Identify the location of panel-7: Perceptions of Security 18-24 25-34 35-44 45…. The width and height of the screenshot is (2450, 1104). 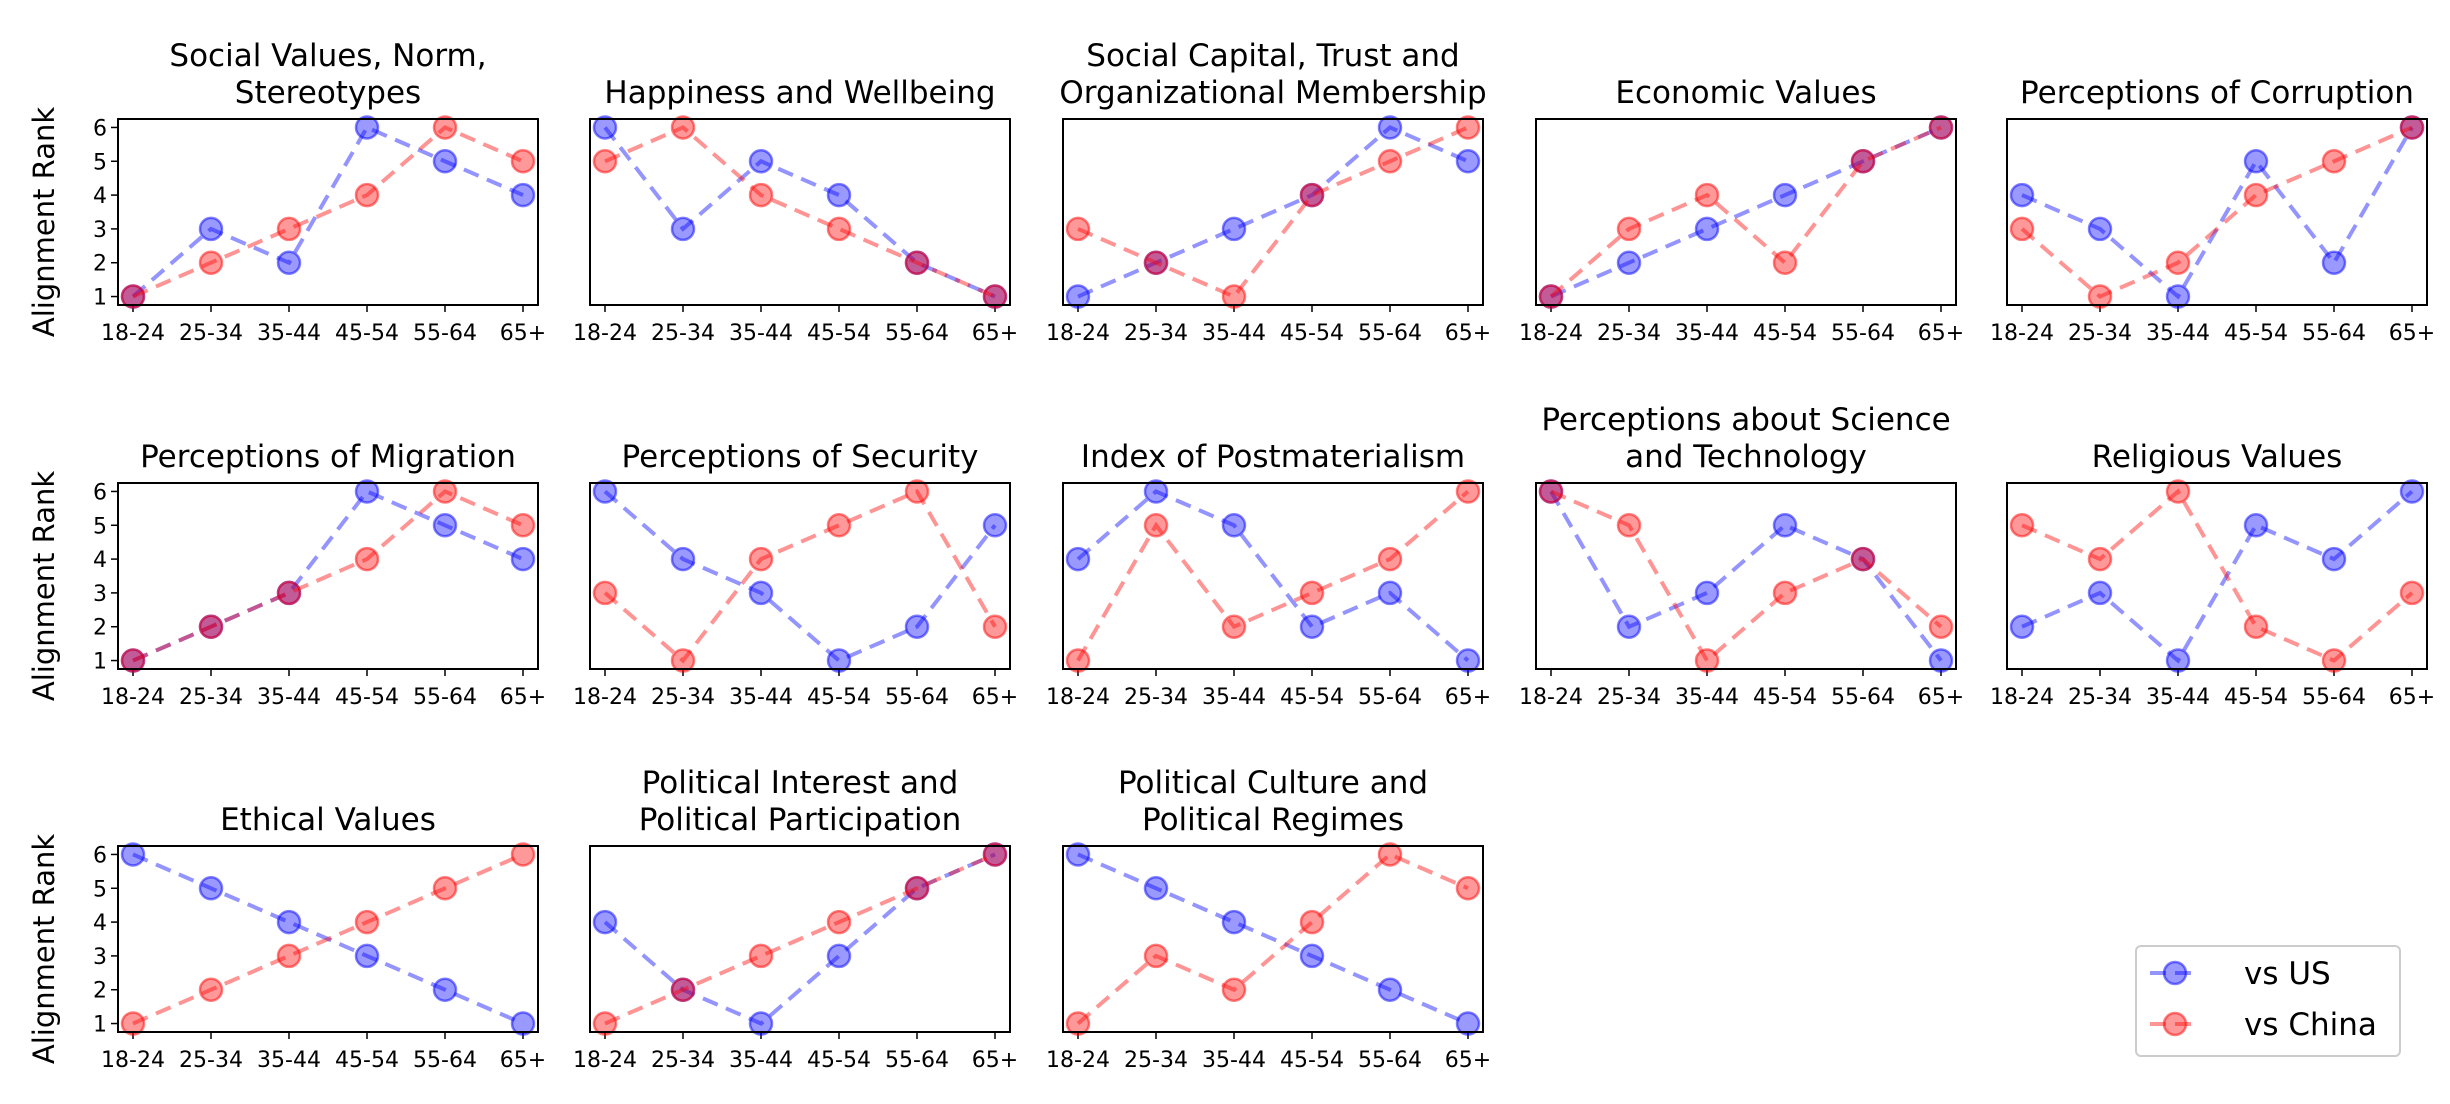
(795, 574).